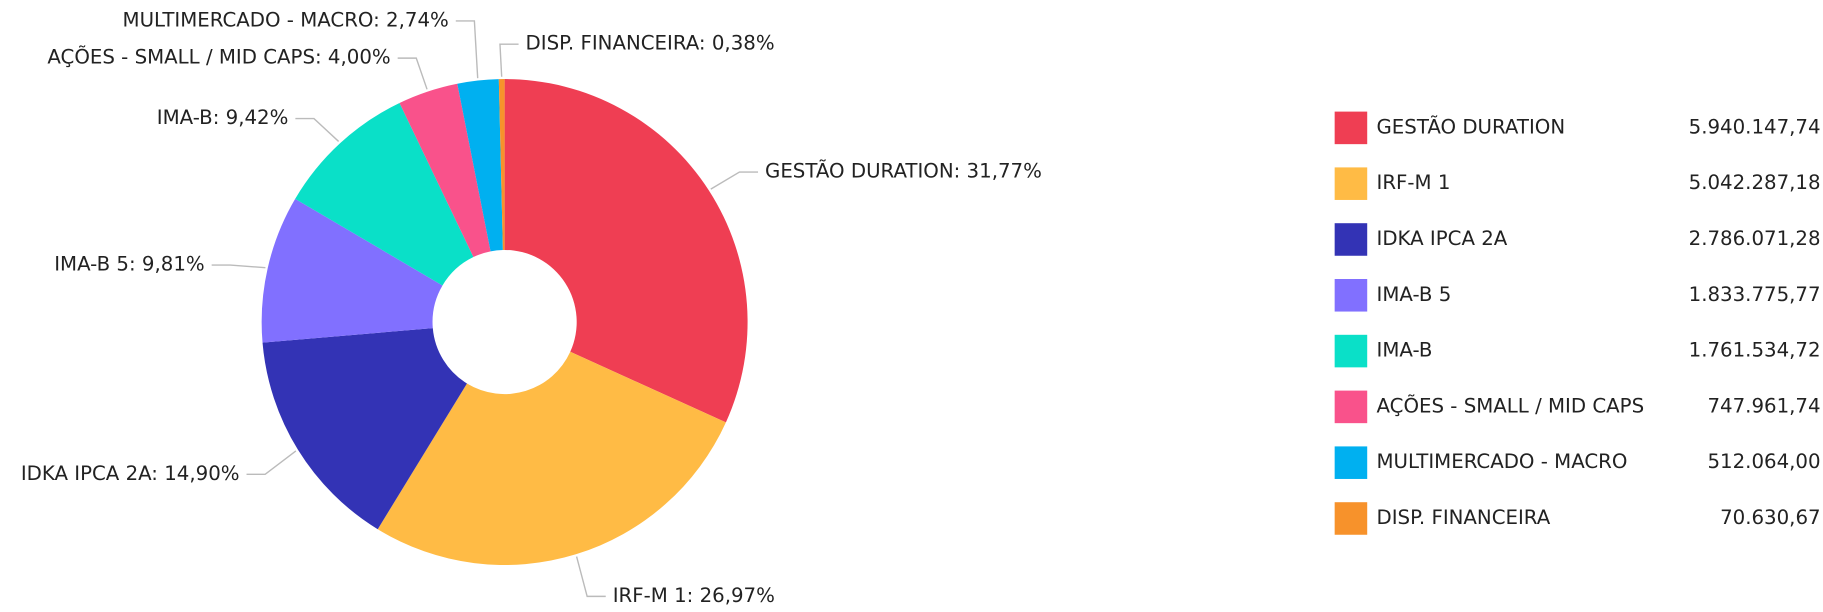  I want to click on legend-amount: 1.833.775,77, so click(1755, 294).